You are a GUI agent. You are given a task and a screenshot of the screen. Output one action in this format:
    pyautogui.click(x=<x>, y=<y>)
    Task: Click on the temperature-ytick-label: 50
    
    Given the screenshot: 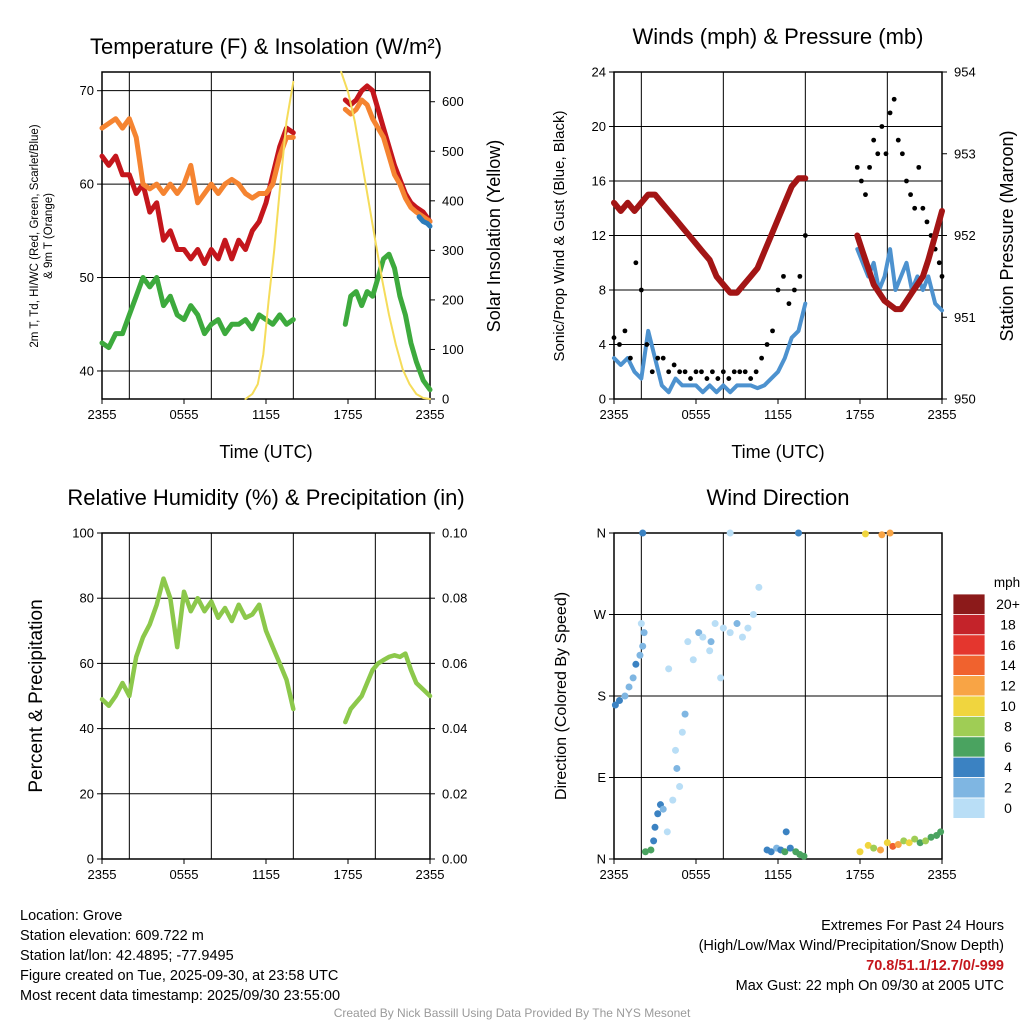 What is the action you would take?
    pyautogui.click(x=87, y=277)
    